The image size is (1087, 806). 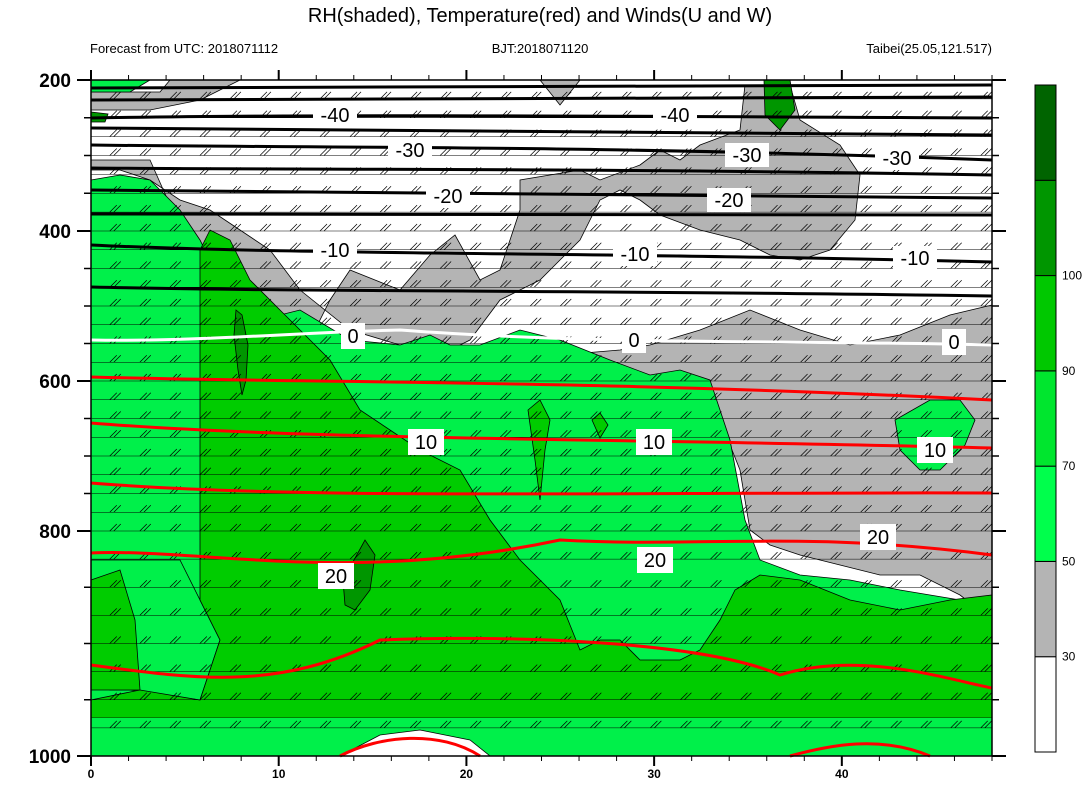 I want to click on label-minus20-b: -20, so click(x=729, y=200).